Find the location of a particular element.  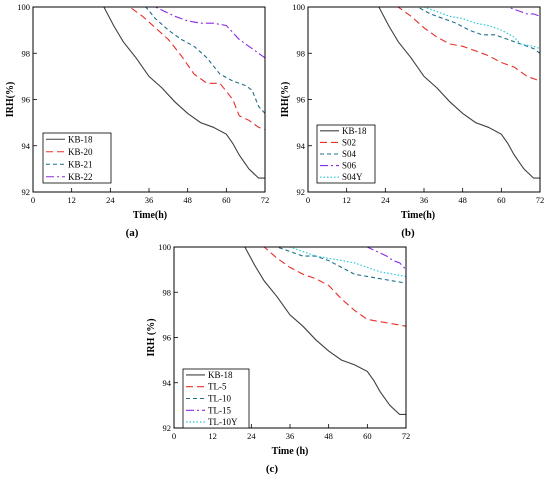

x-axis-label: Time (h) is located at coordinates (290, 451).